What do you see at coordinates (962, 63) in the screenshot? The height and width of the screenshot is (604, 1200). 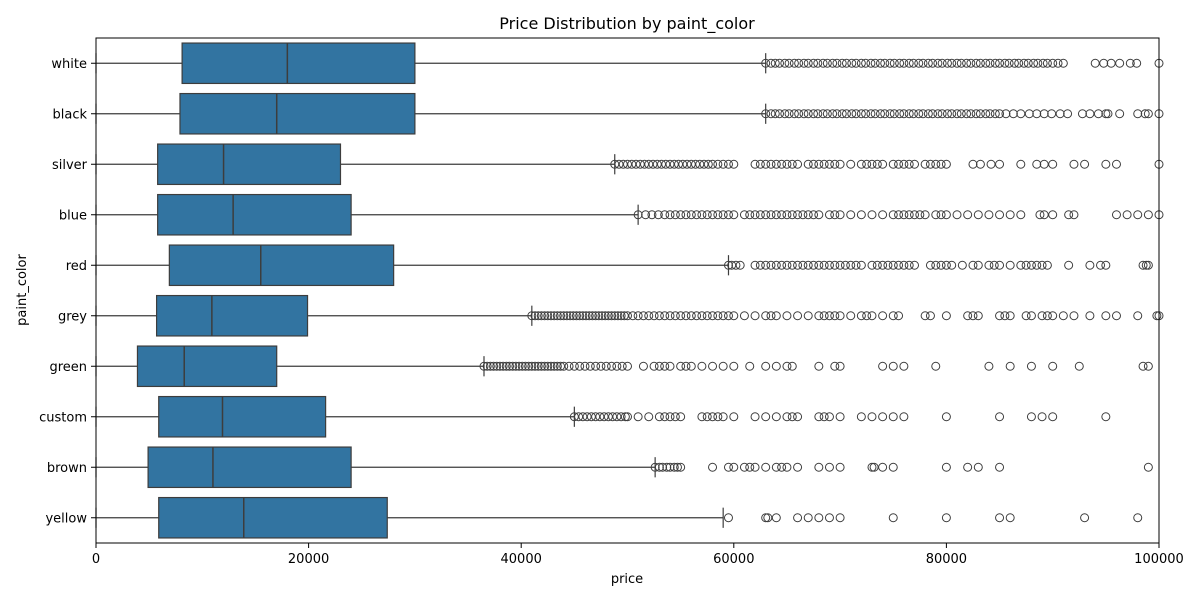 I see `outliers-white` at bounding box center [962, 63].